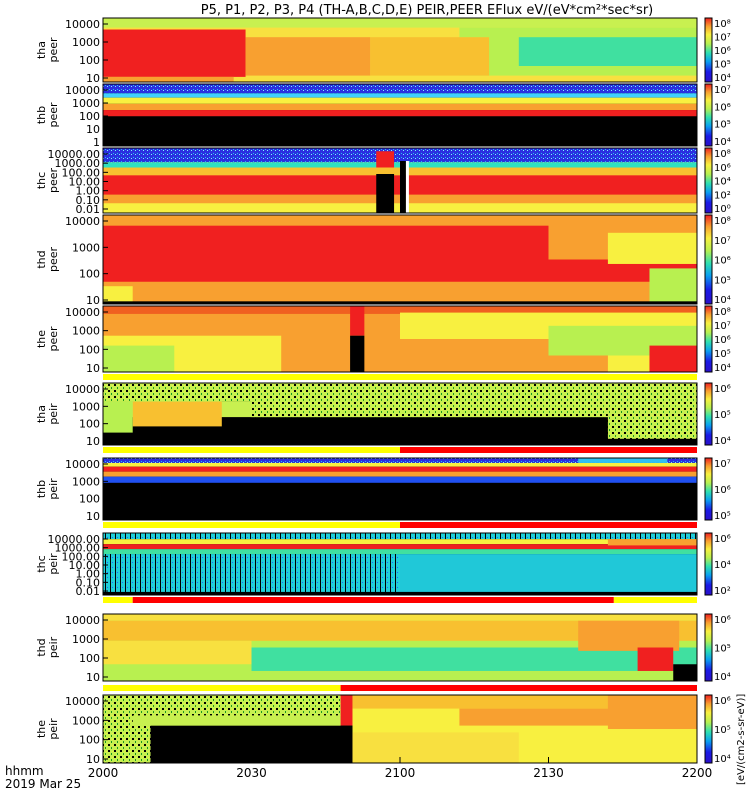 The image size is (750, 800). Describe the element at coordinates (24, 771) in the screenshot. I see `x-unit-label: hhmm` at that location.